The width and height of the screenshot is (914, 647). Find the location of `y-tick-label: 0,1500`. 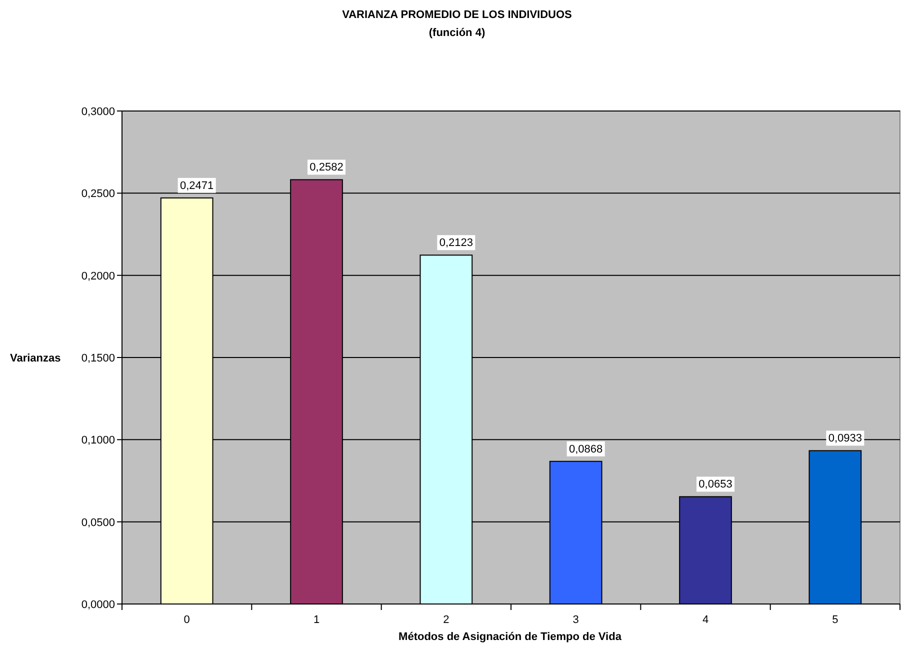

y-tick-label: 0,1500 is located at coordinates (98, 358).